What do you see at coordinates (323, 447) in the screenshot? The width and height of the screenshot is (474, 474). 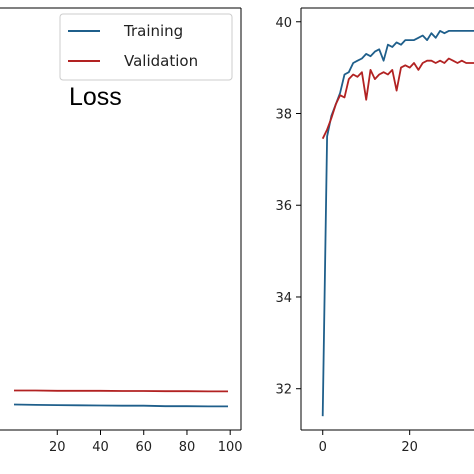 I see `right-x-tick-label: 0` at bounding box center [323, 447].